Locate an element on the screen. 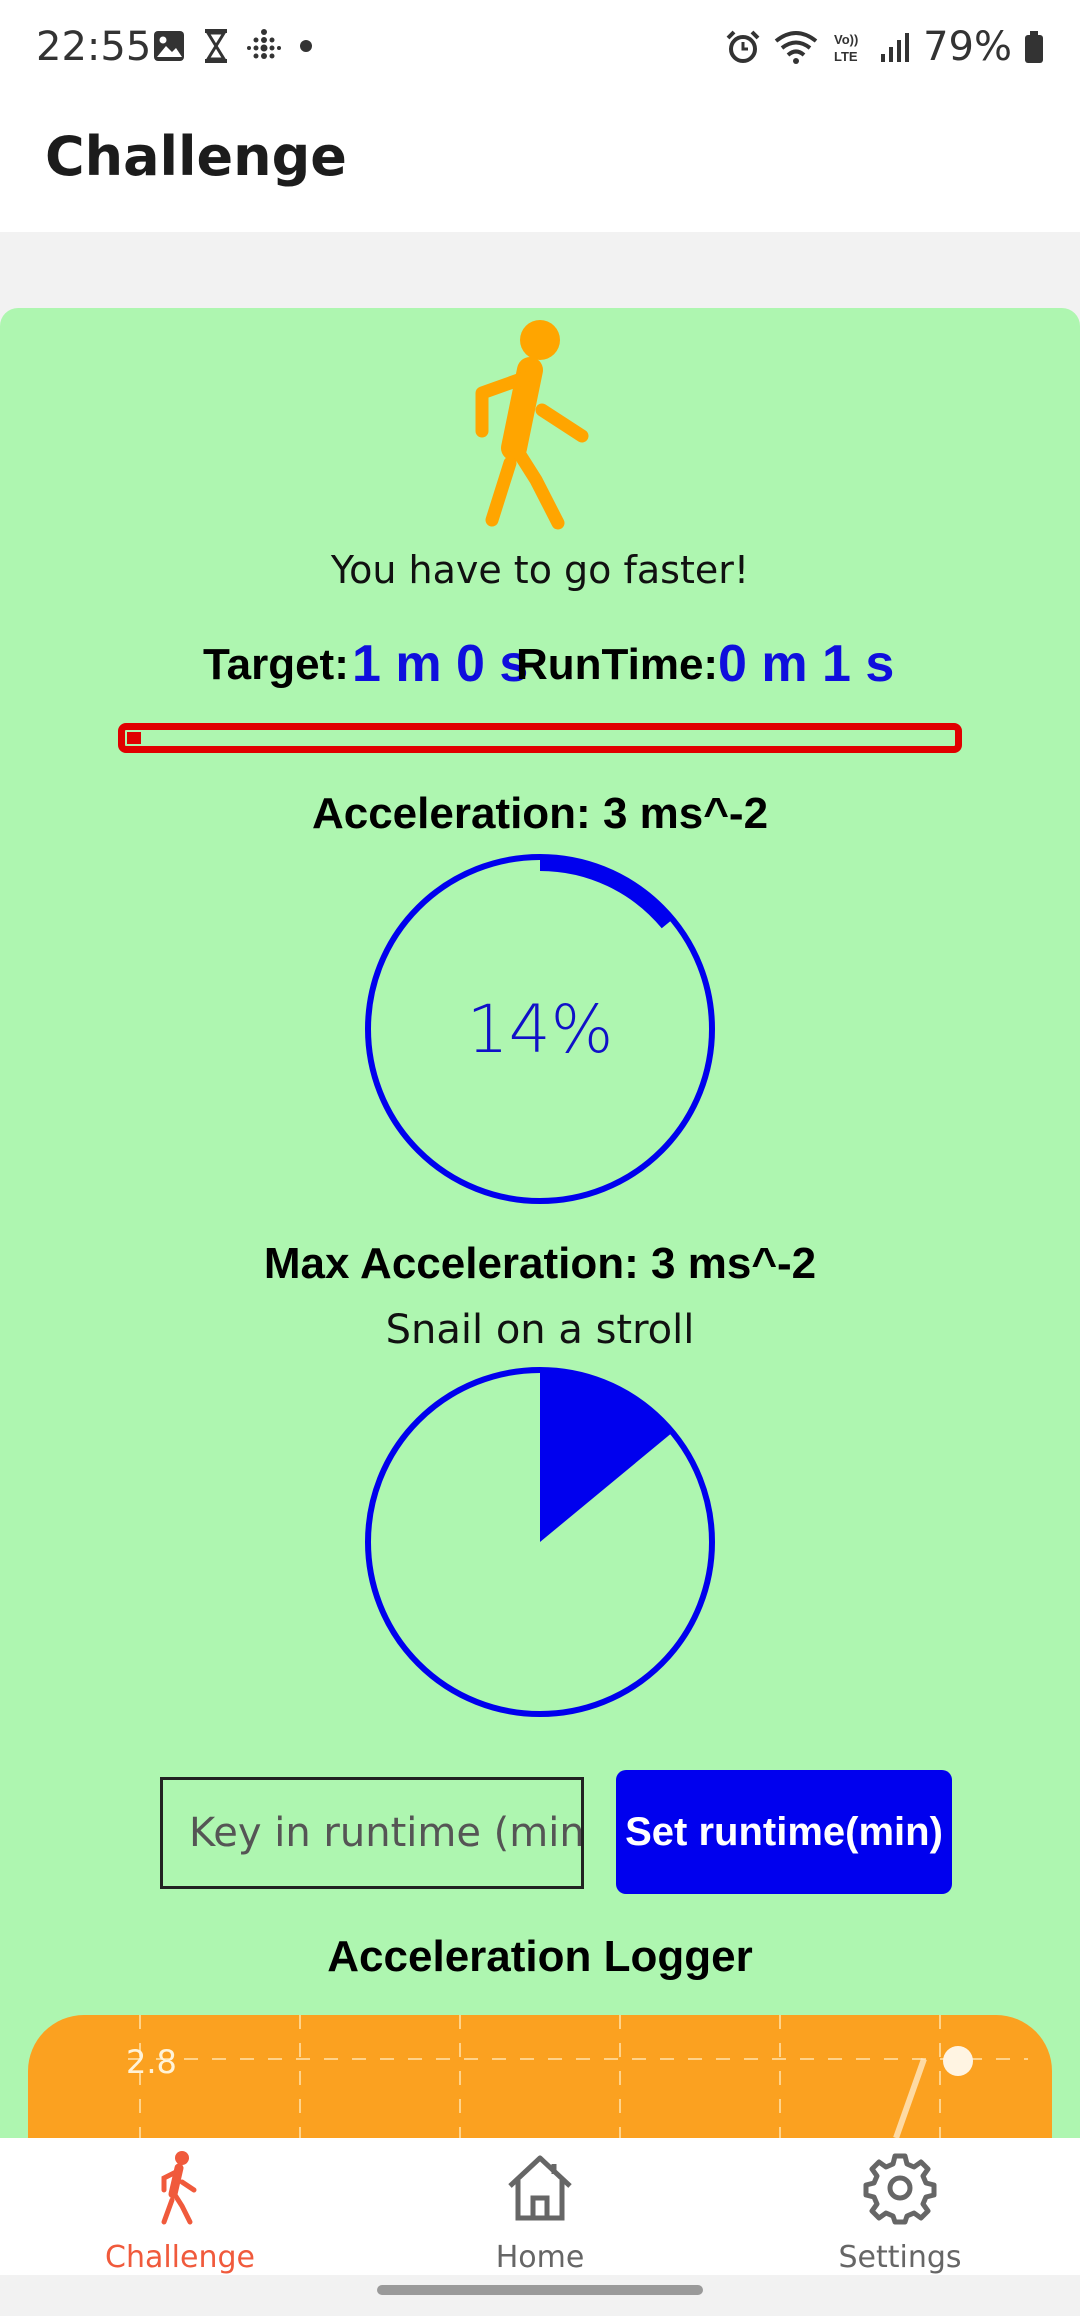 This screenshot has width=1080, height=2316. set-runtime-button: Set runtime(min) is located at coordinates (784, 1832).